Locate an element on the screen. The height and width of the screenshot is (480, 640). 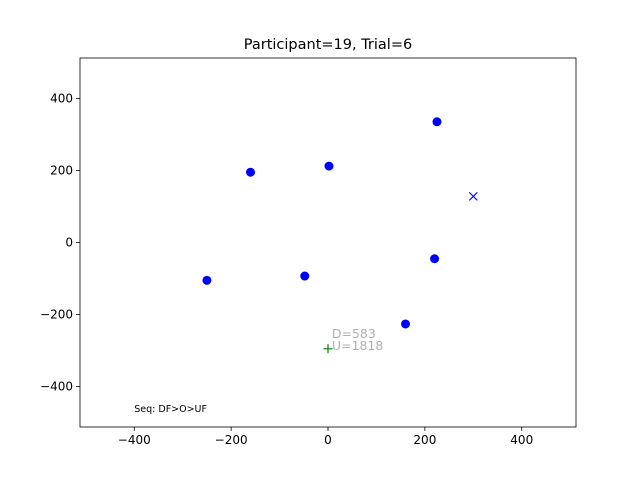
value-annotation: D=583 is located at coordinates (354, 333).